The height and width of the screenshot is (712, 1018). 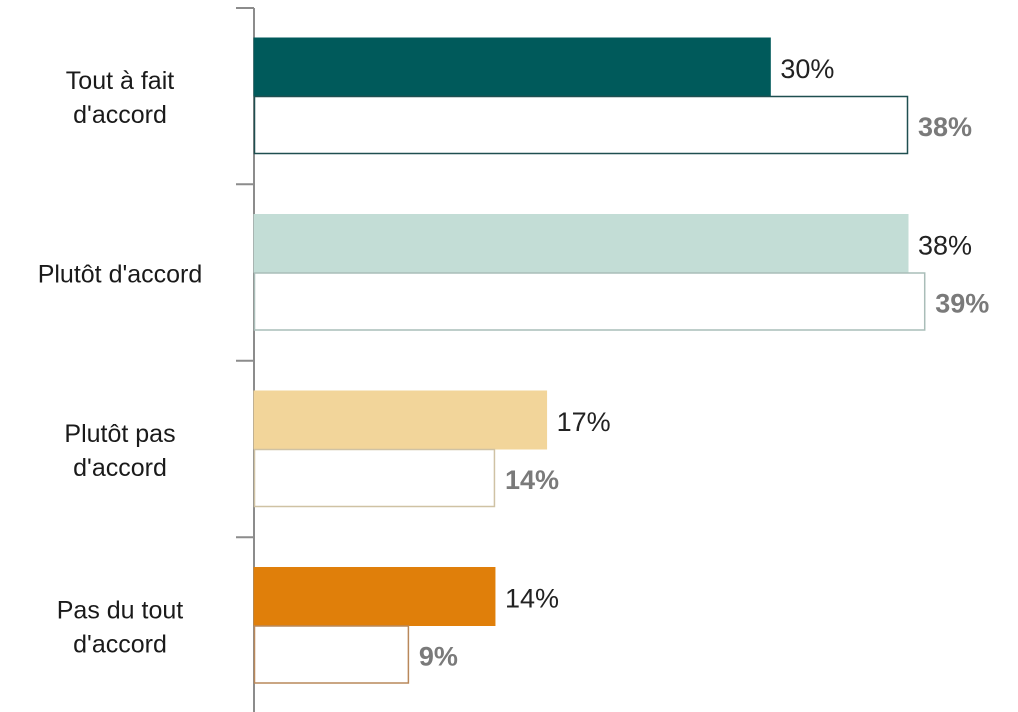 What do you see at coordinates (438, 657) in the screenshot?
I see `data-label-series-2: 9%` at bounding box center [438, 657].